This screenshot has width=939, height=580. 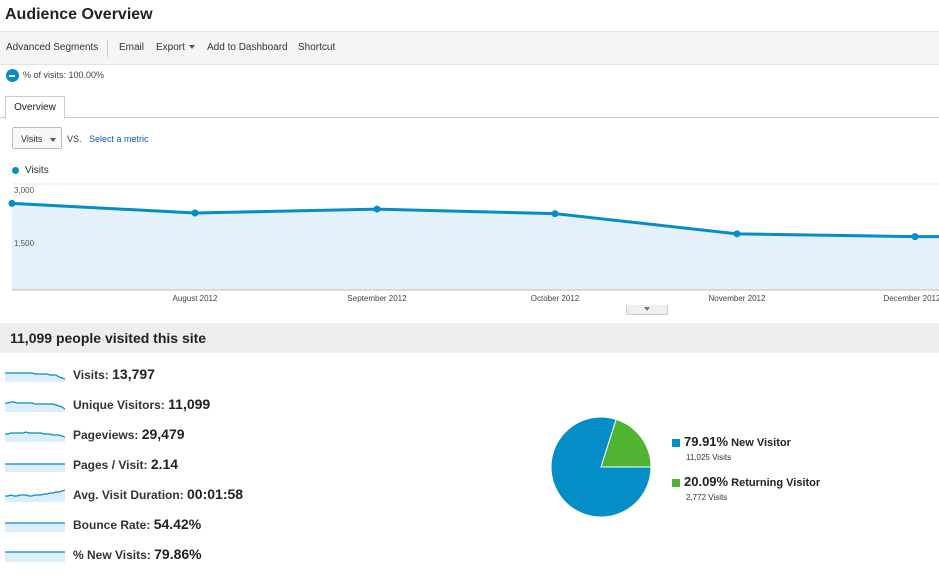 I want to click on metric-row: Pages / Visit: 2.14, so click(x=155, y=467).